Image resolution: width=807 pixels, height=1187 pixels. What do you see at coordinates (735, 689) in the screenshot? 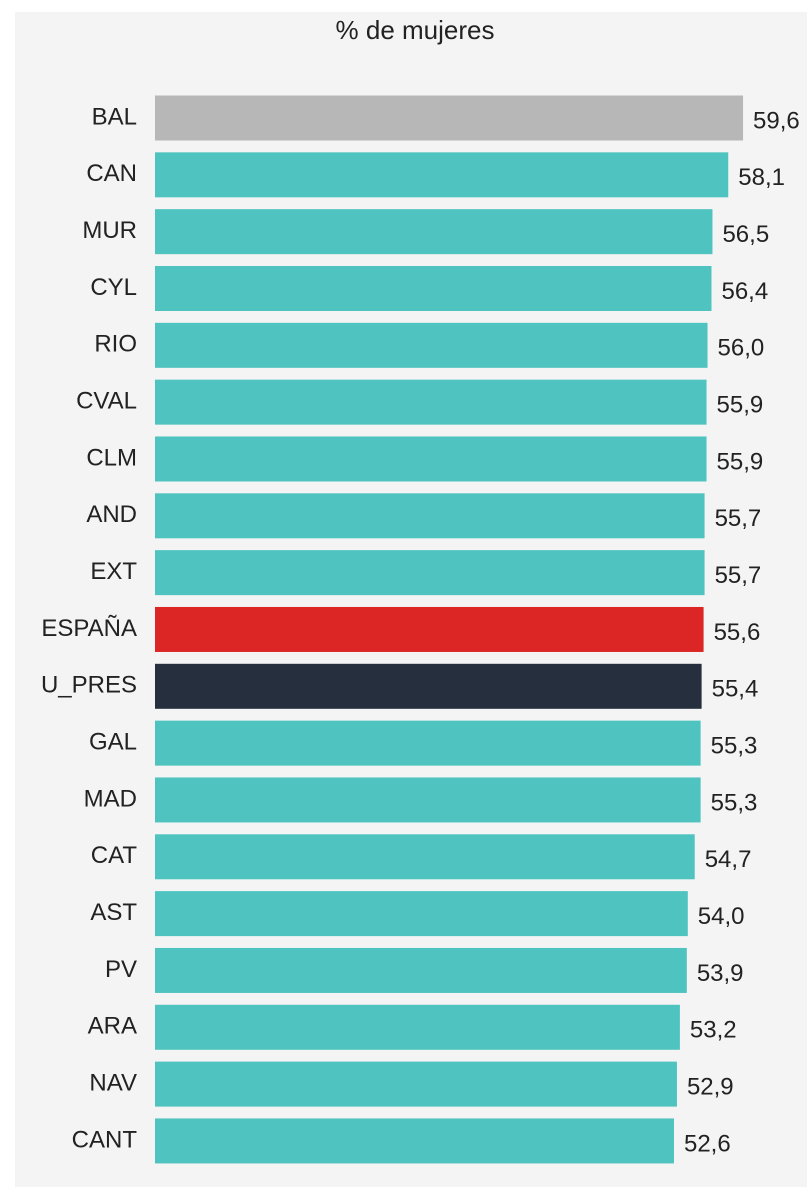
I see `value-label: 55,4` at bounding box center [735, 689].